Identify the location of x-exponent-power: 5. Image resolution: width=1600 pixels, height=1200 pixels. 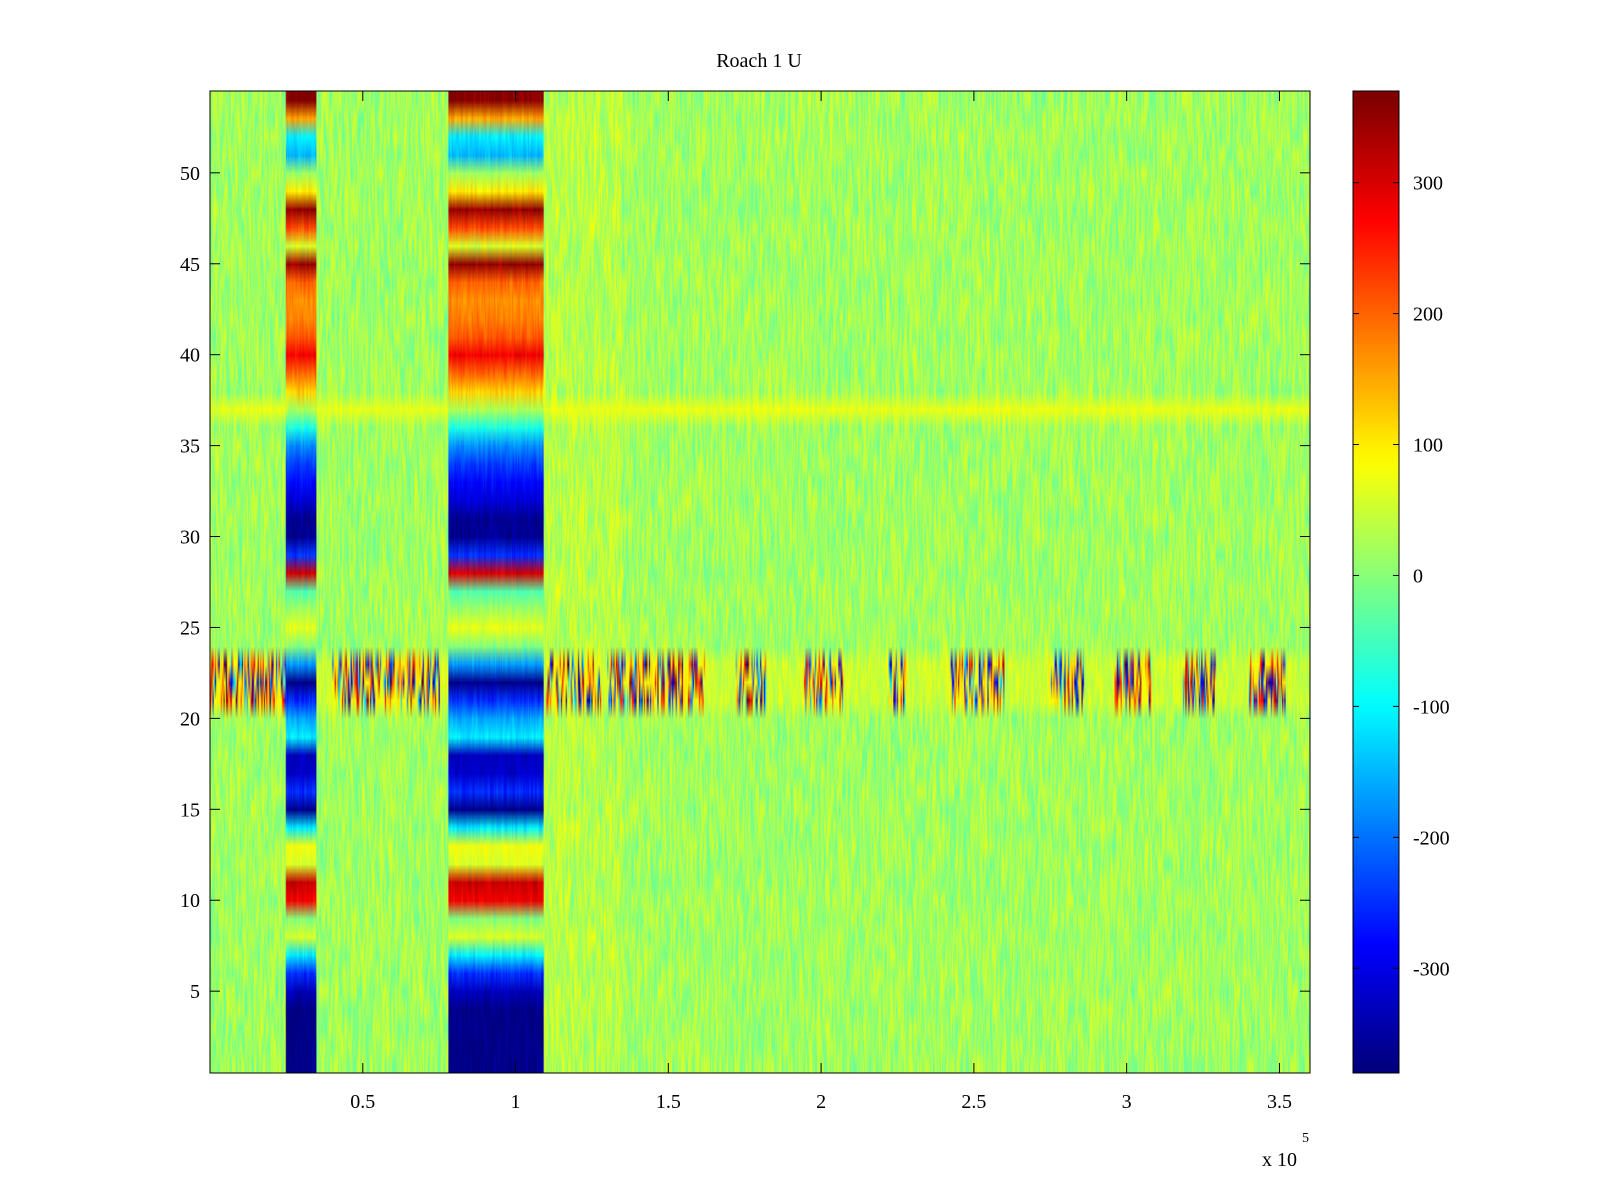
(1305, 1138).